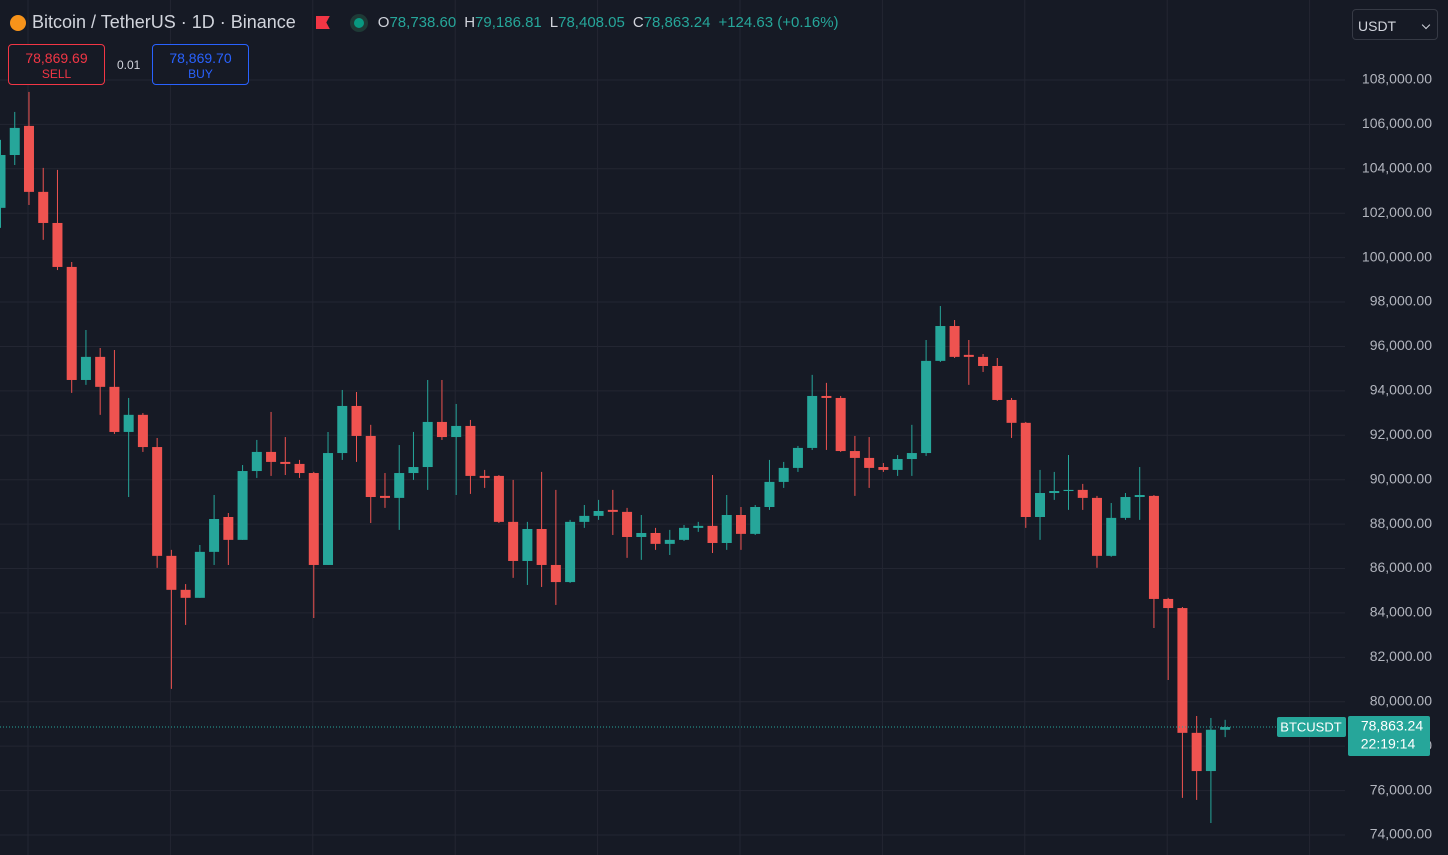 Image resolution: width=1448 pixels, height=855 pixels. Describe the element at coordinates (554, 22) in the screenshot. I see `ohlc-key: L` at that location.